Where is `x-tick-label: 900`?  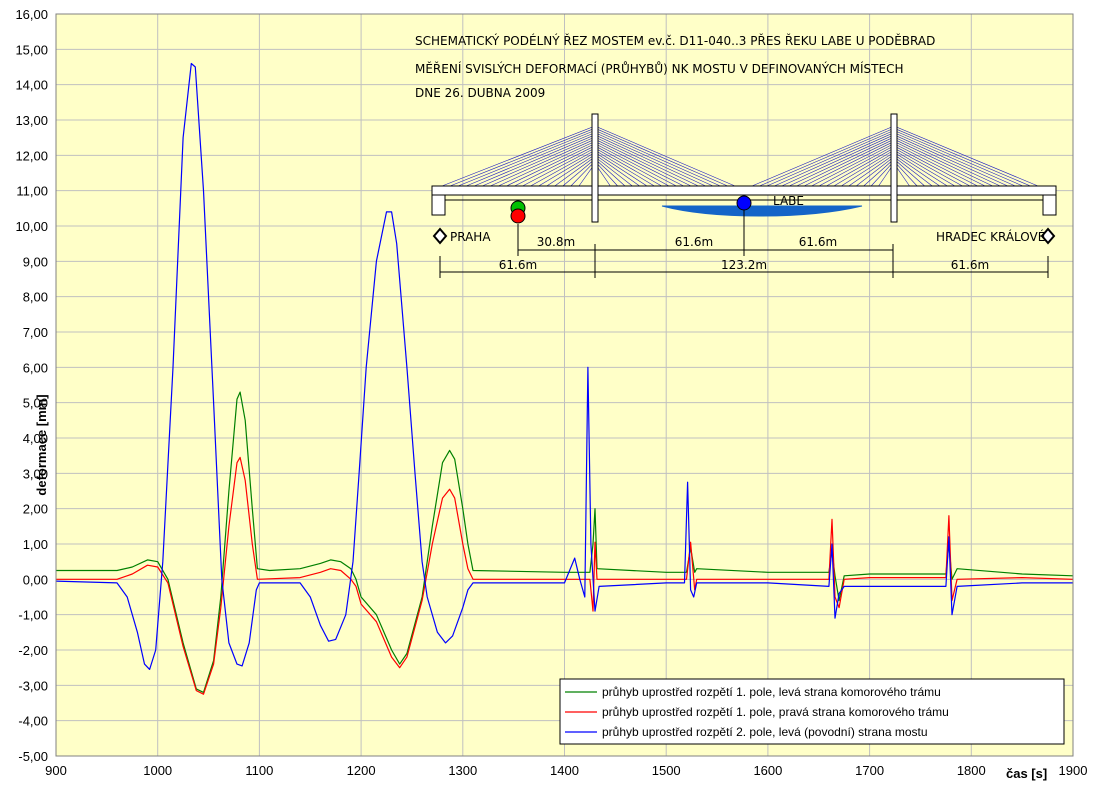 x-tick-label: 900 is located at coordinates (56, 770).